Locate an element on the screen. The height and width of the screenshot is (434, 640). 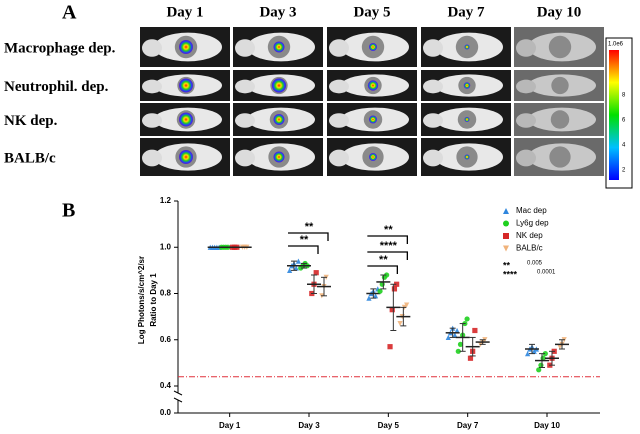
legend-label: Mac dep is located at coordinates (531, 210).